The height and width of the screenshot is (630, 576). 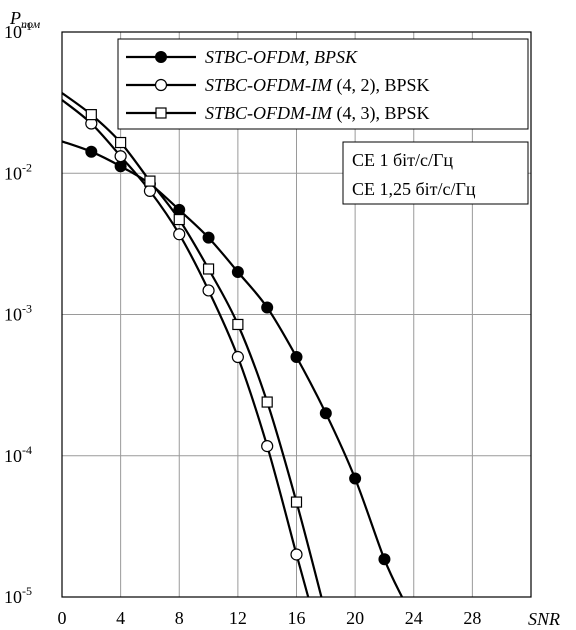 What do you see at coordinates (179, 618) in the screenshot?
I see `x-tick-label: 8` at bounding box center [179, 618].